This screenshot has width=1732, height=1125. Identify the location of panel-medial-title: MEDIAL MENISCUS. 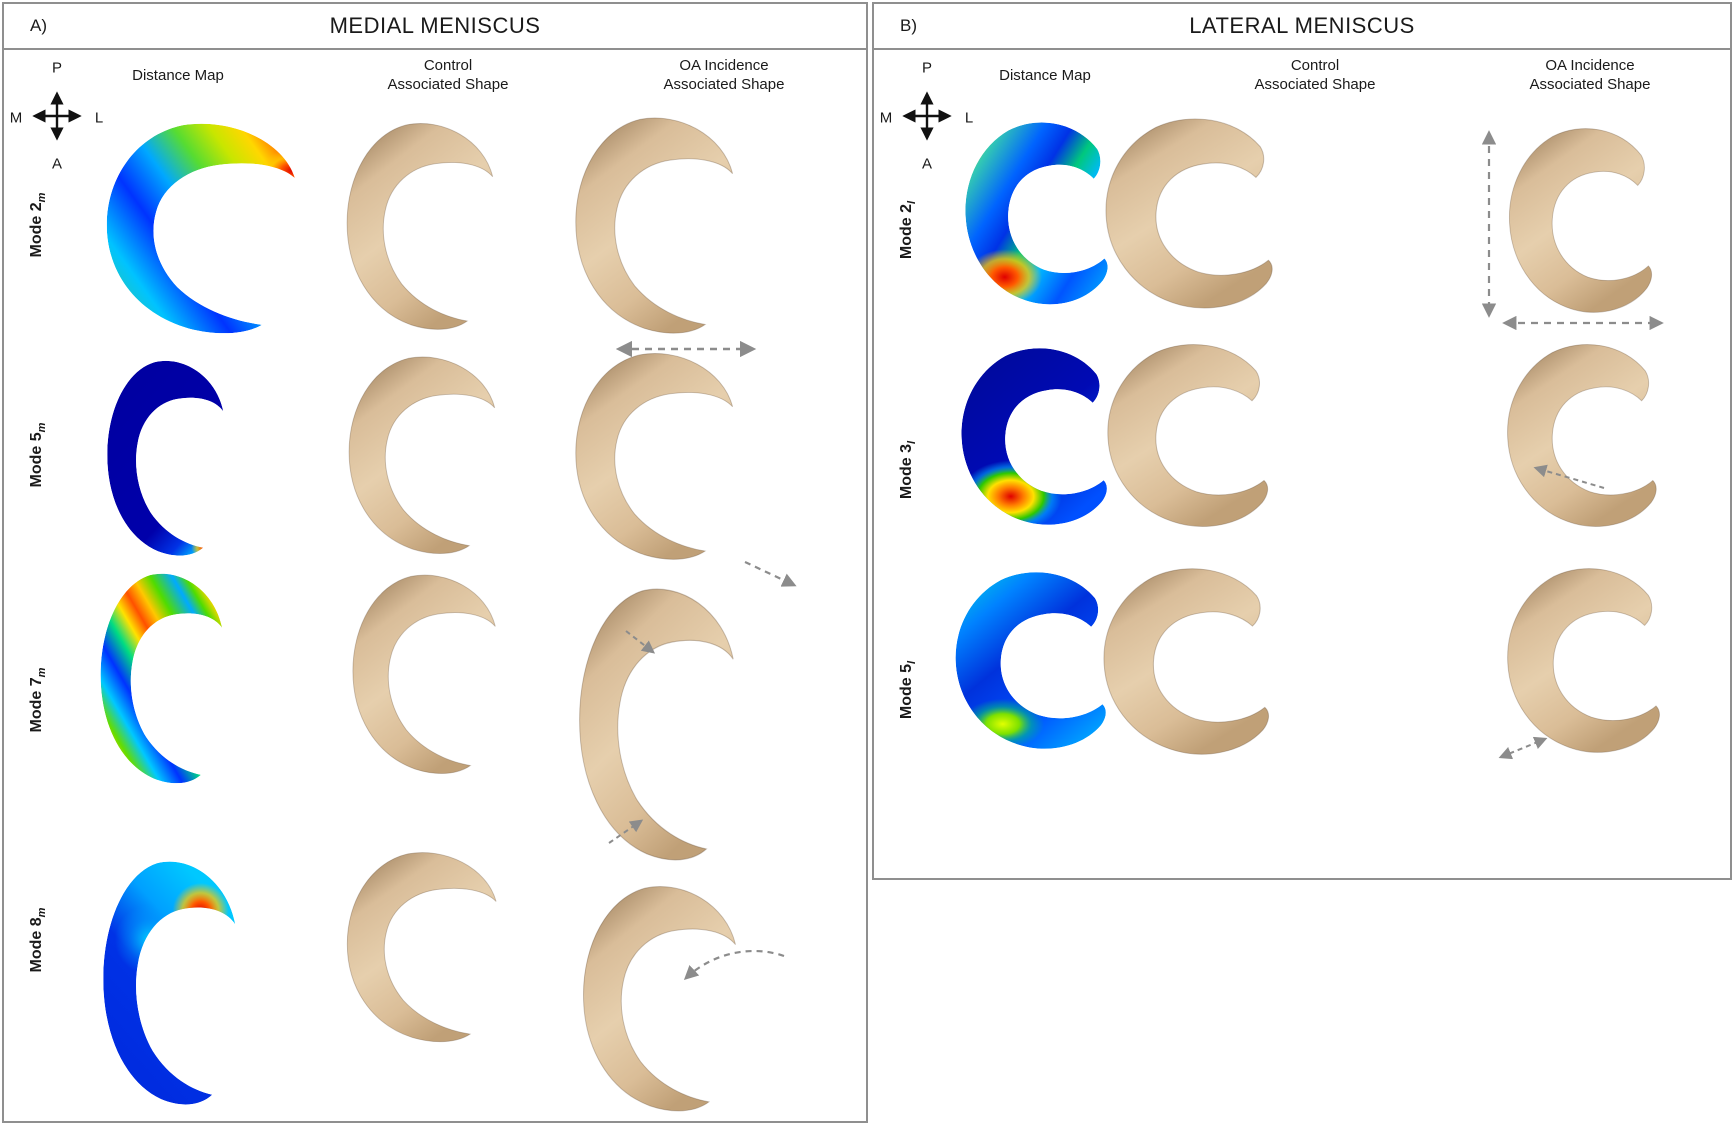
(435, 25).